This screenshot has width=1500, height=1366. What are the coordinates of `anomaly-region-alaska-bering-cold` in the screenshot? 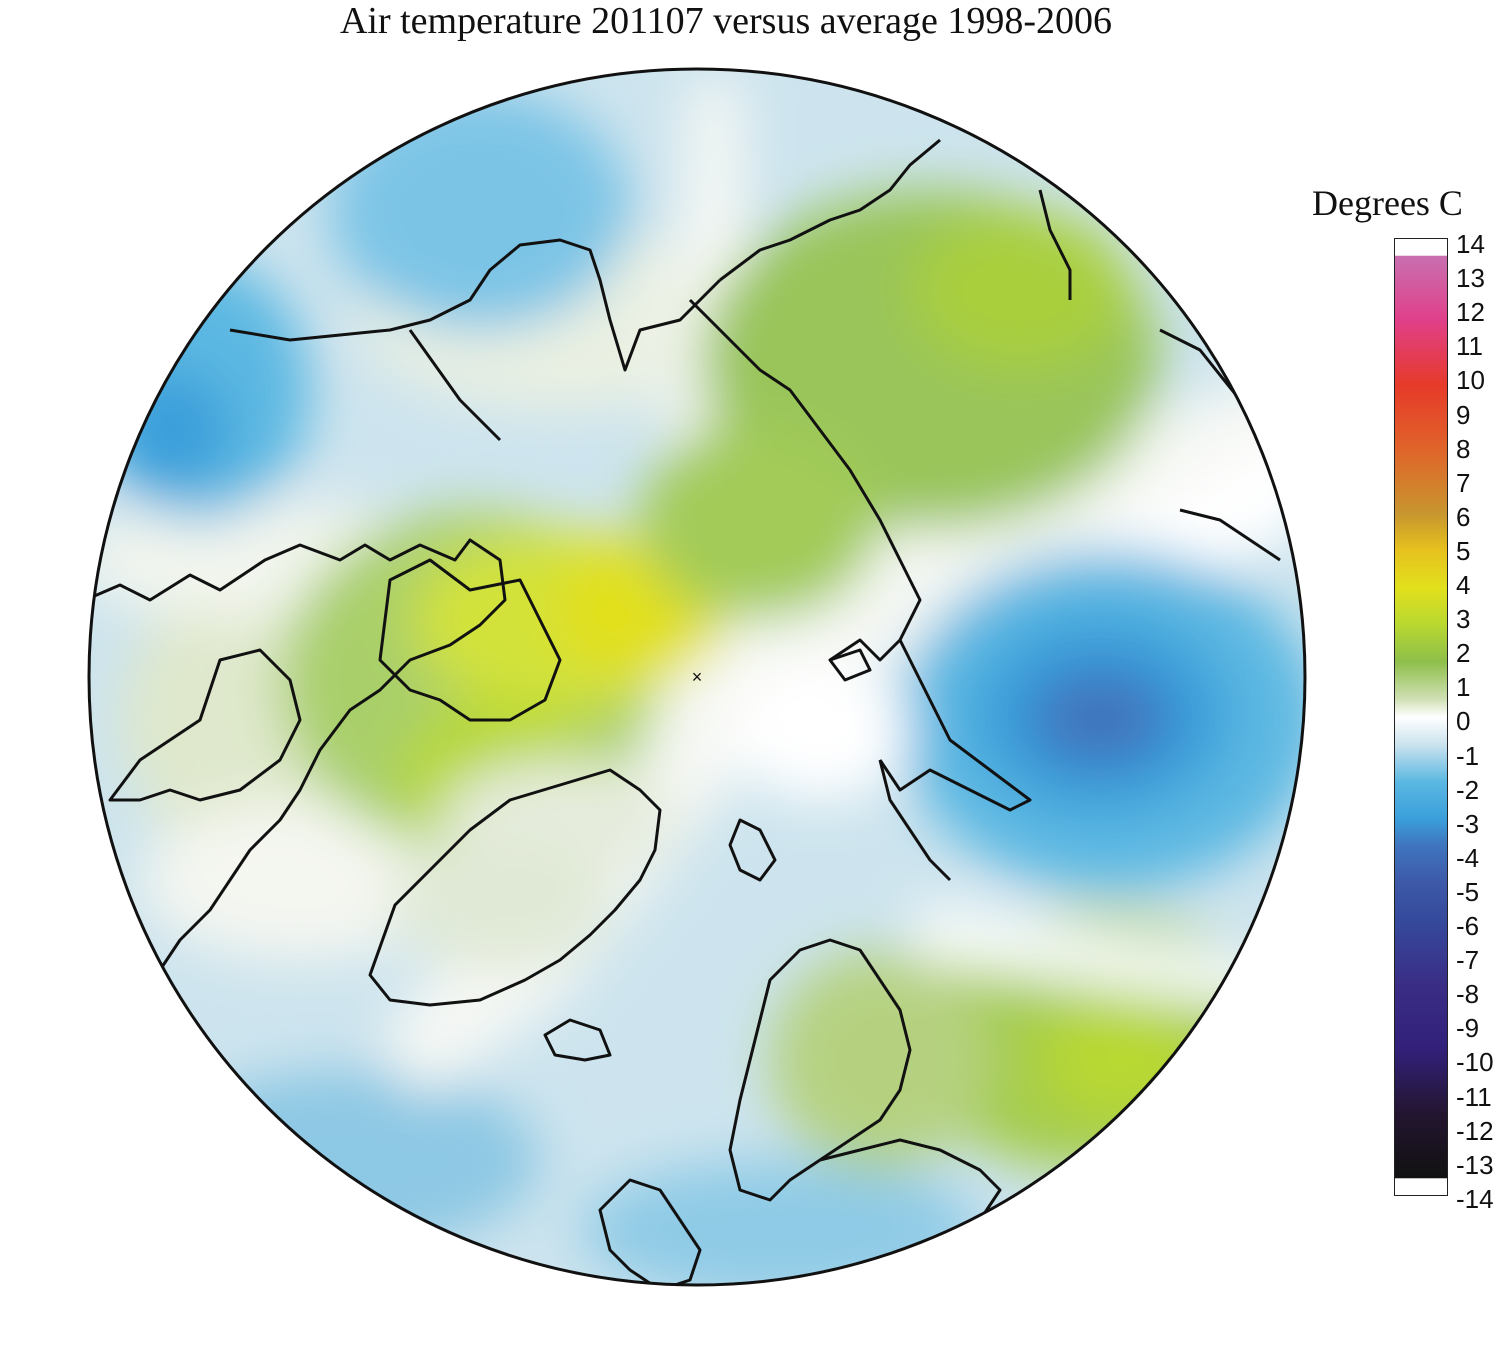 It's located at (480, 210).